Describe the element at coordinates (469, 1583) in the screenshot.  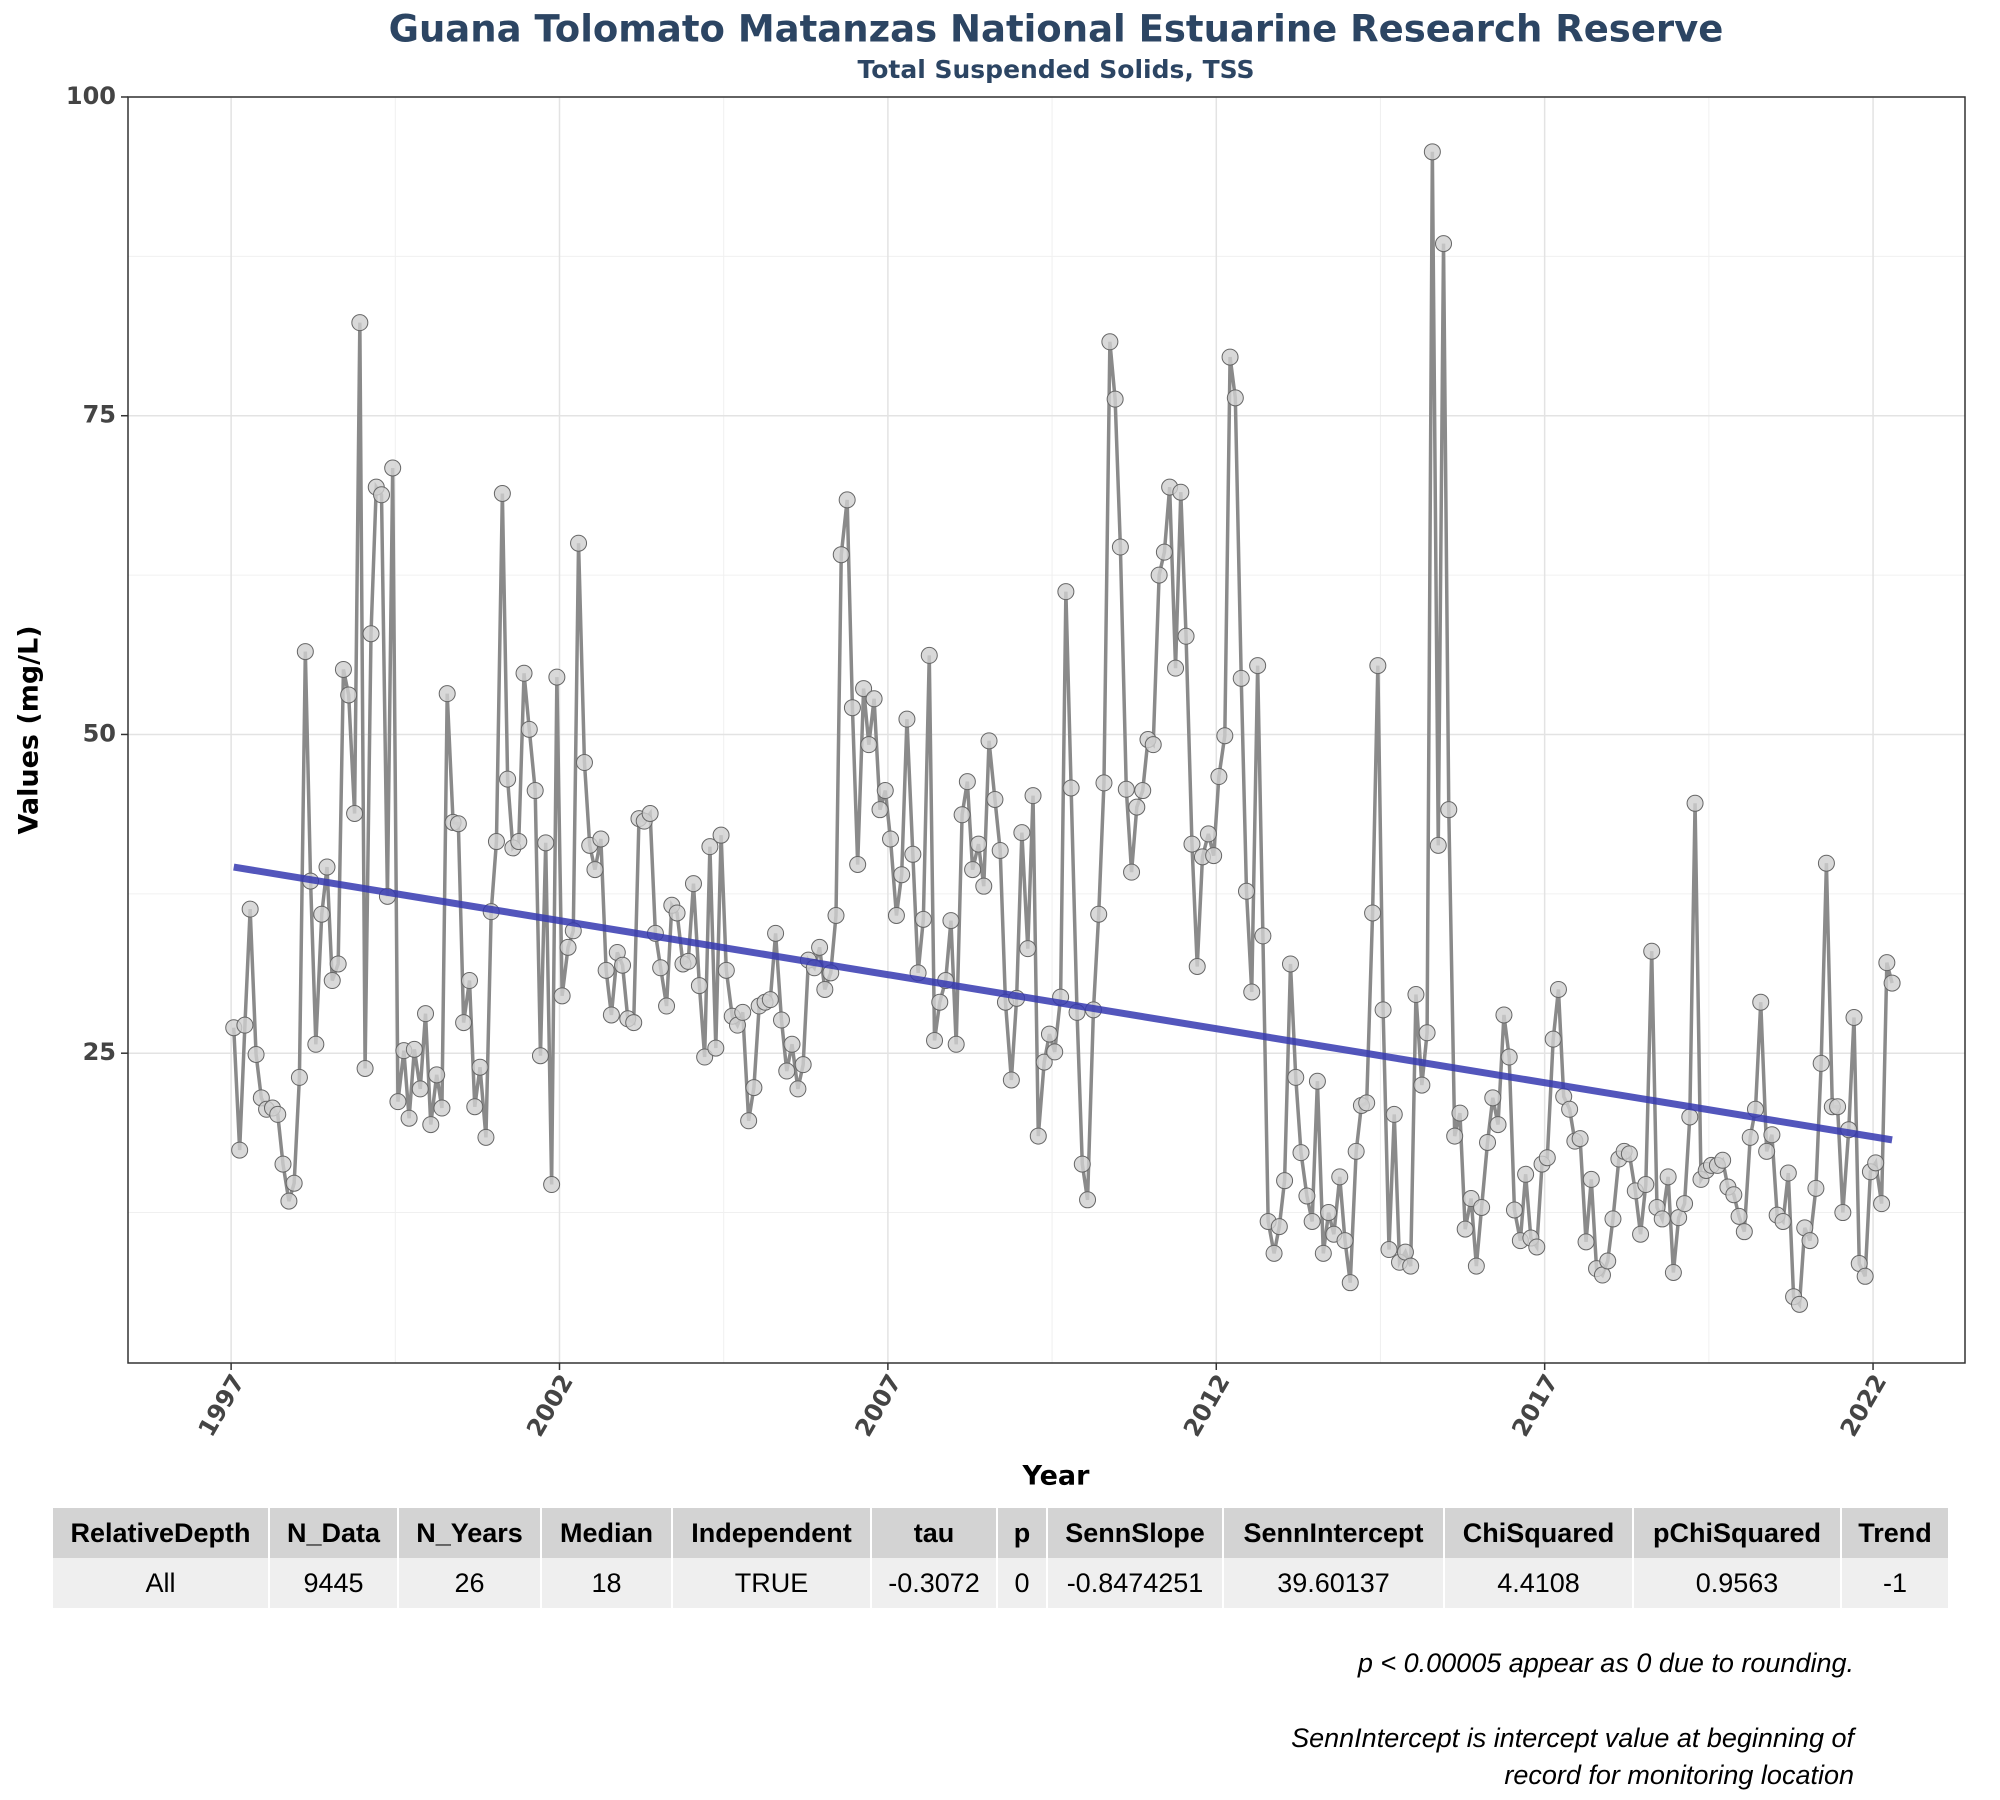
I see `table-cell: 26` at that location.